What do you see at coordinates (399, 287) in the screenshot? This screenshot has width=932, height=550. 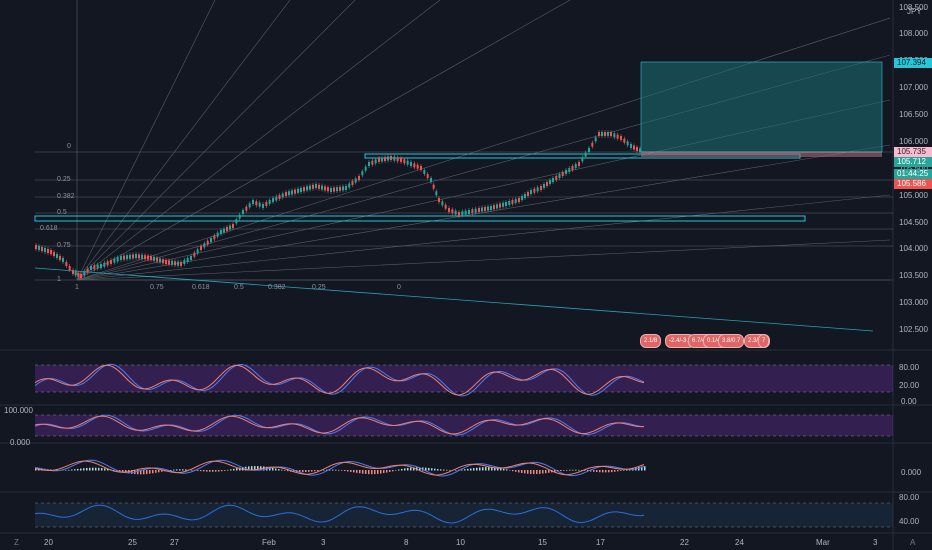 I see `fan-level-label: 0` at bounding box center [399, 287].